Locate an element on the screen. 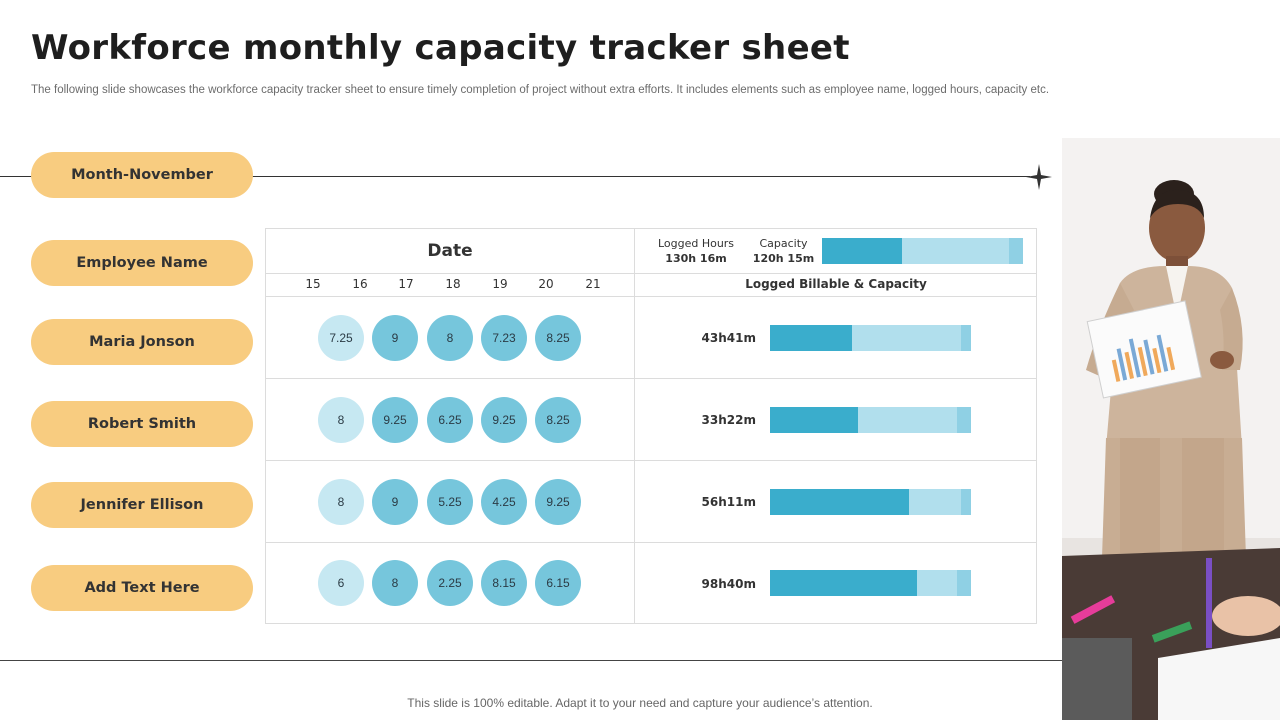  day-label: 16 is located at coordinates (360, 284).